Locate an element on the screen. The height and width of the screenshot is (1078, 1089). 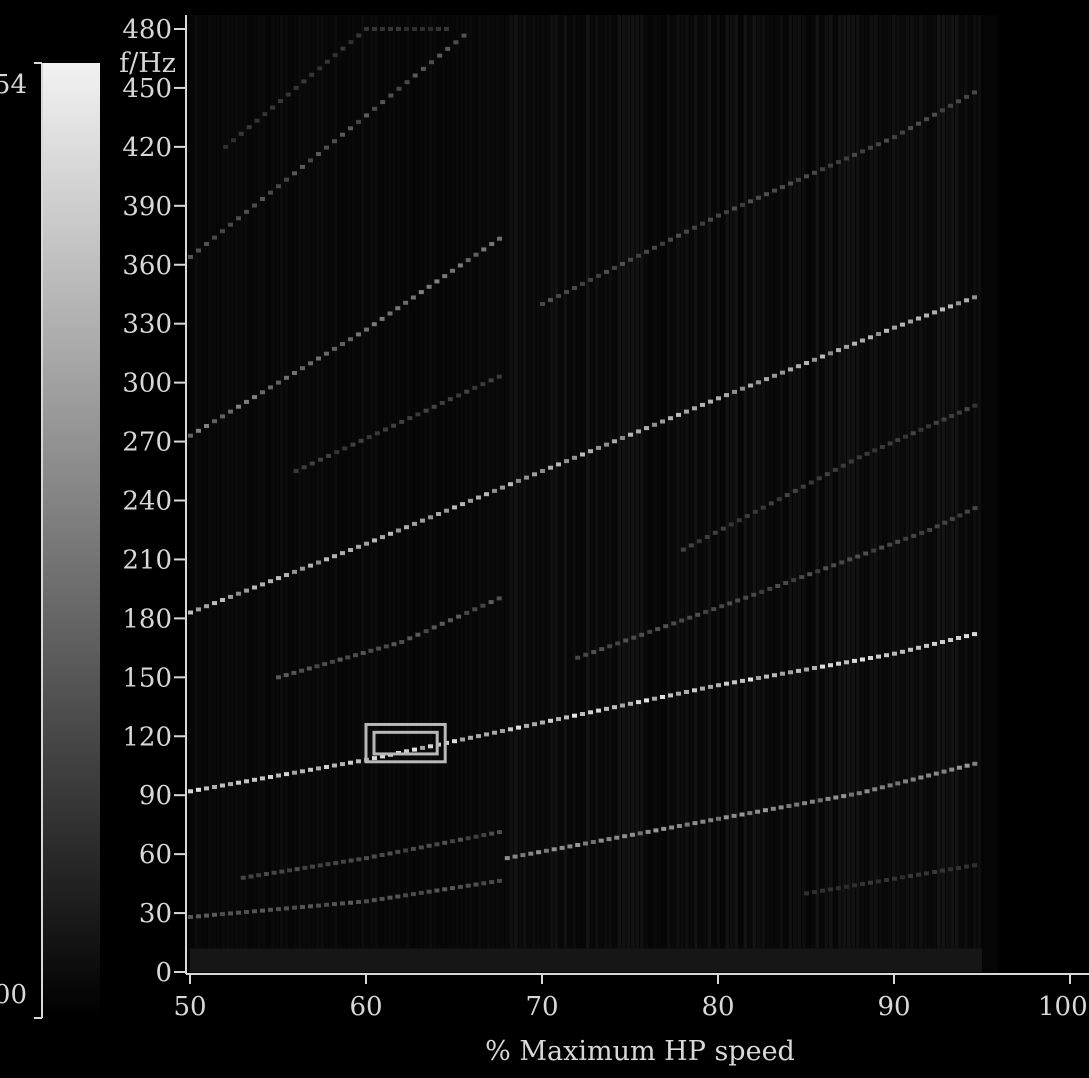
y-tick-label: 90 is located at coordinates (155, 796).